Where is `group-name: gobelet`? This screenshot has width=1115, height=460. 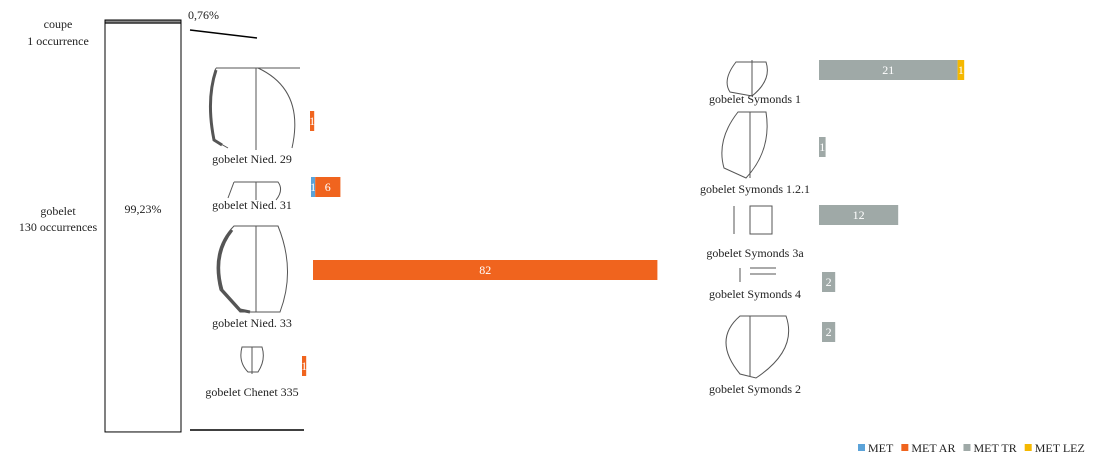 group-name: gobelet is located at coordinates (58, 211).